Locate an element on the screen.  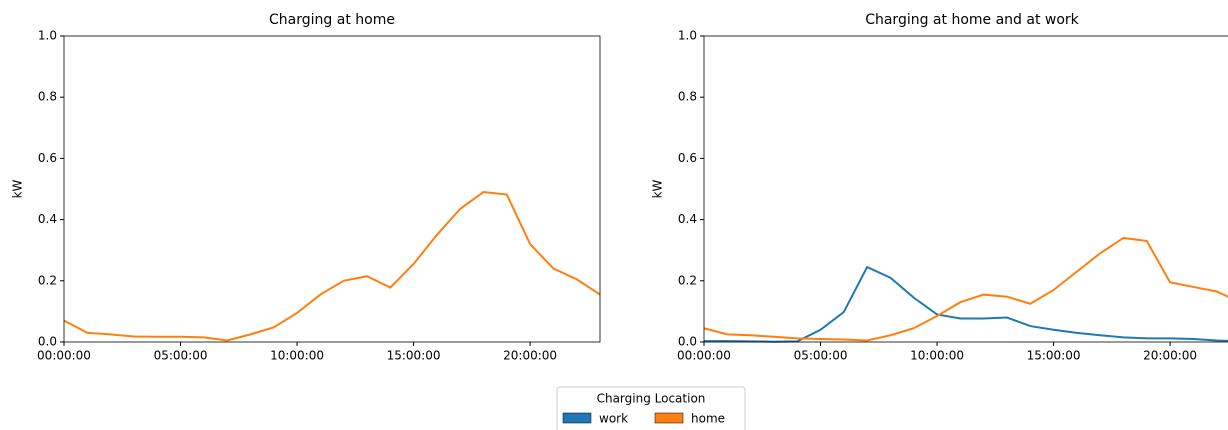
legend-title: Charging Location is located at coordinates (651, 399).